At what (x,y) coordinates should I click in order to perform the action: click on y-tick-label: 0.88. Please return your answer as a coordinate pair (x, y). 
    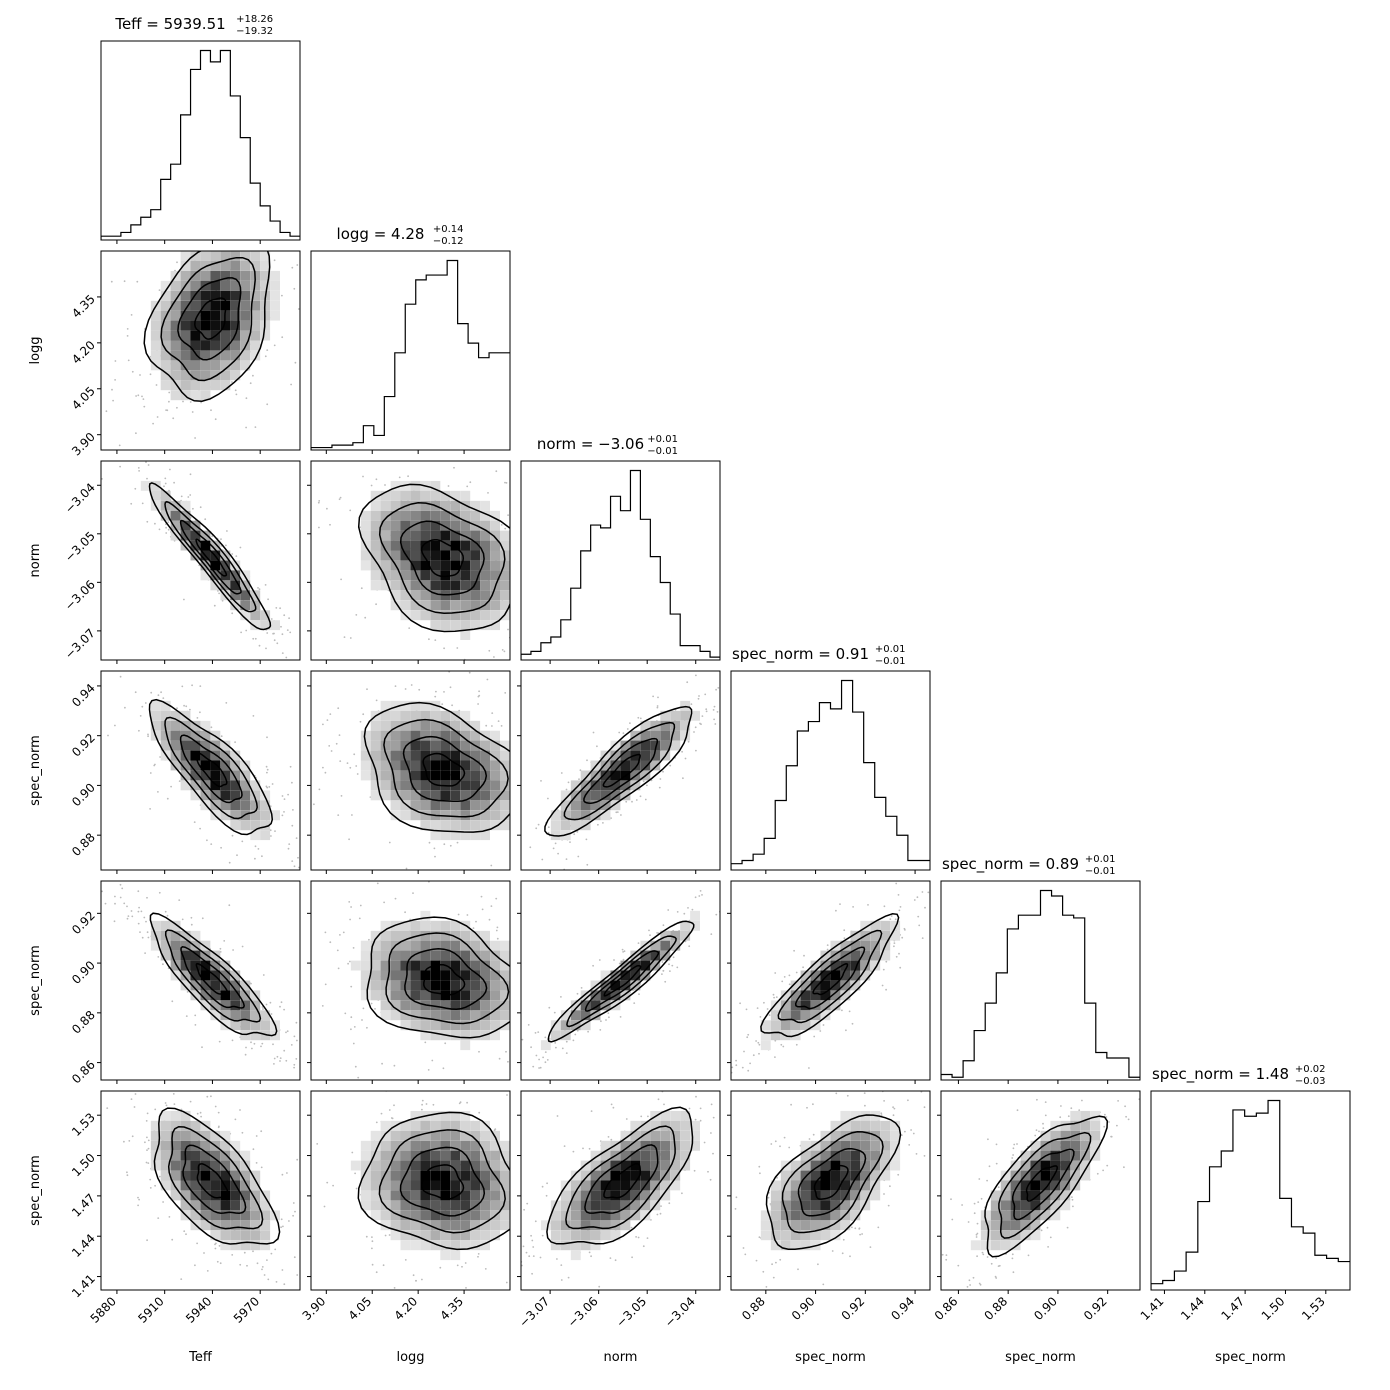
    Looking at the image, I should click on (83, 844).